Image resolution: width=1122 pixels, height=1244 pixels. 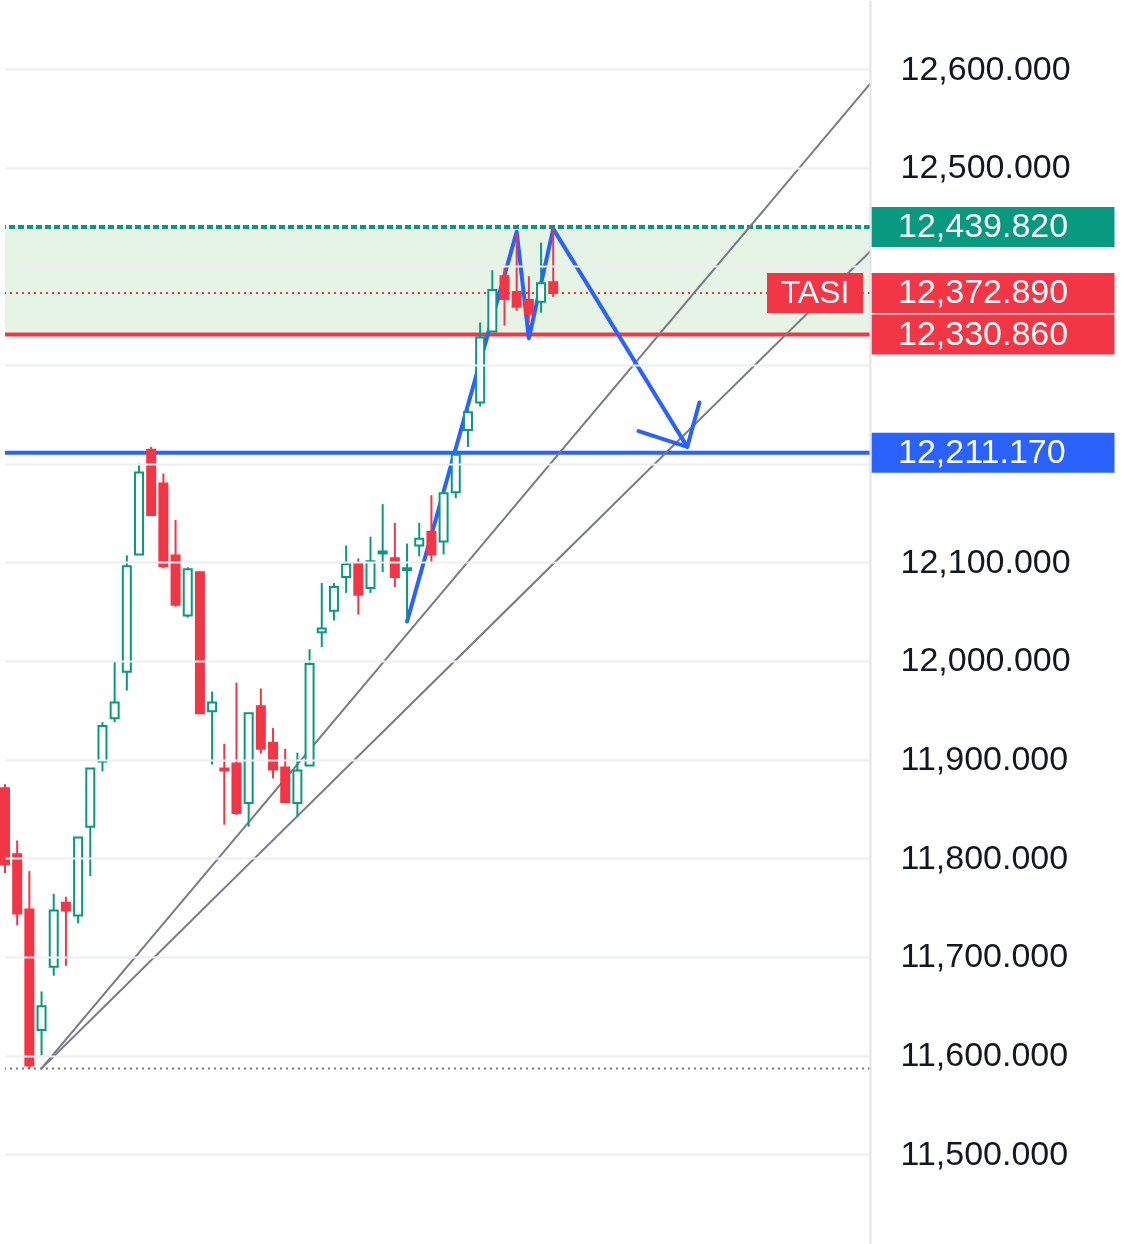 What do you see at coordinates (984, 856) in the screenshot?
I see `y-tick-label: 11,800.000` at bounding box center [984, 856].